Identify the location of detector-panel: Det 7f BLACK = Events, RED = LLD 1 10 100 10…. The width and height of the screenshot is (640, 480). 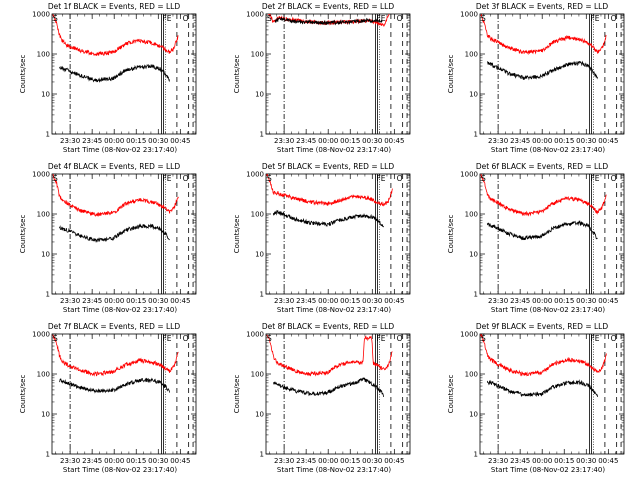
(108, 398).